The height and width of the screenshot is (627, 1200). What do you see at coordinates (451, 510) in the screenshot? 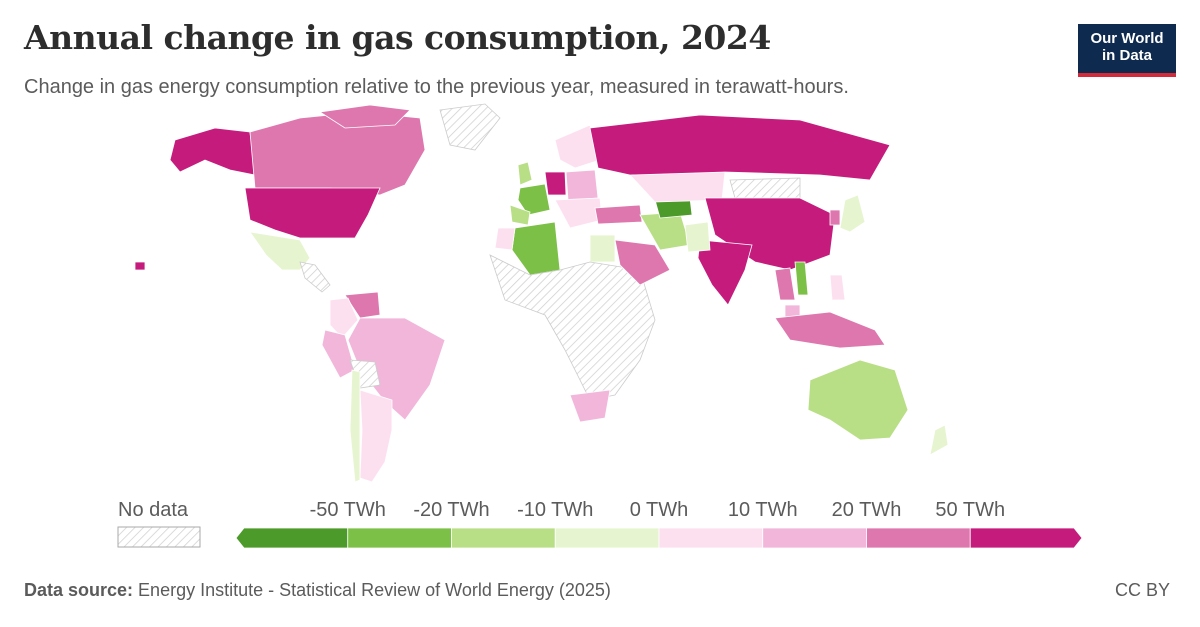
I see `legend-tick-label-1: -20 TWh` at bounding box center [451, 510].